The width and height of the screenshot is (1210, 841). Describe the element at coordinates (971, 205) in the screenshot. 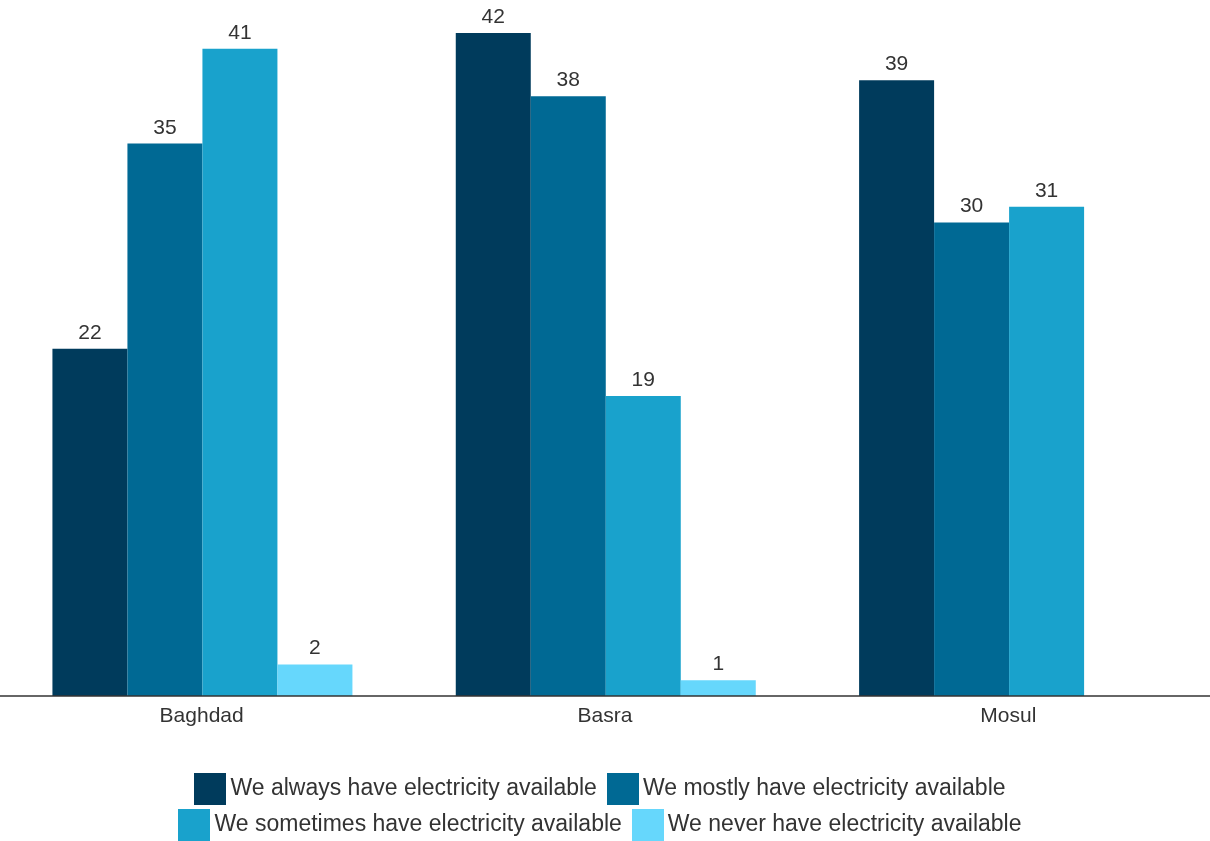

I see `data-label: 30` at that location.